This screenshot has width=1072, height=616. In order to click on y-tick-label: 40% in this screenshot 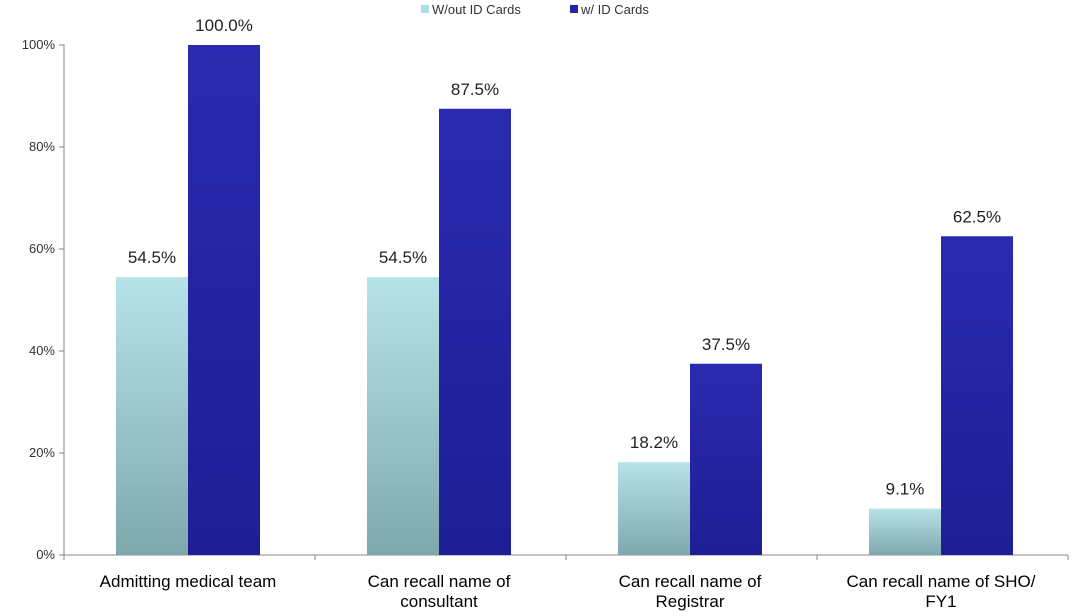, I will do `click(42, 350)`.